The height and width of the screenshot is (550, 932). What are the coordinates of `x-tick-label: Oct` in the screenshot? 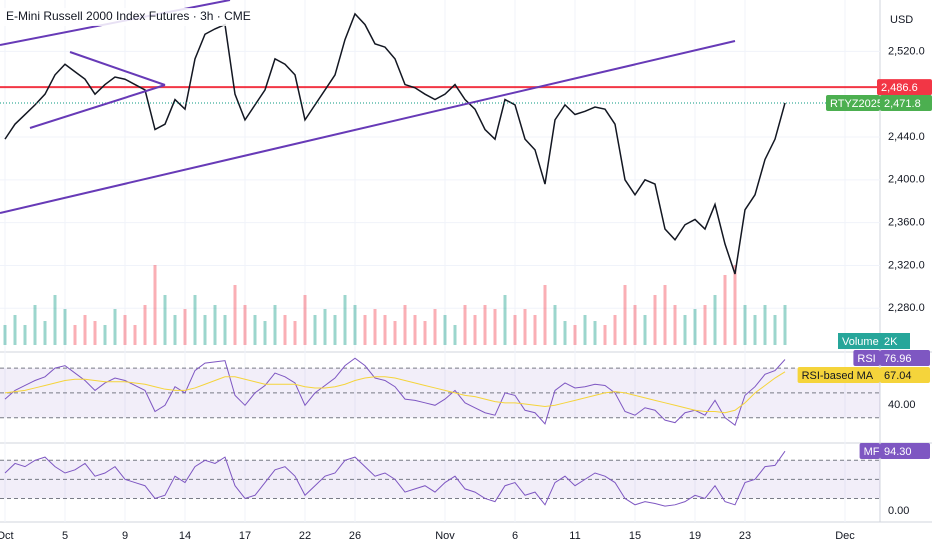 It's located at (7, 536).